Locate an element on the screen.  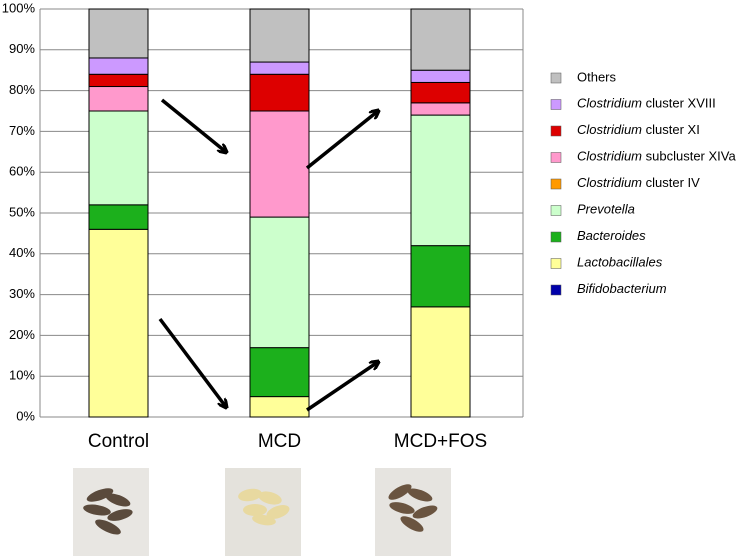
legend-label: Bifidobacterium is located at coordinates (622, 288).